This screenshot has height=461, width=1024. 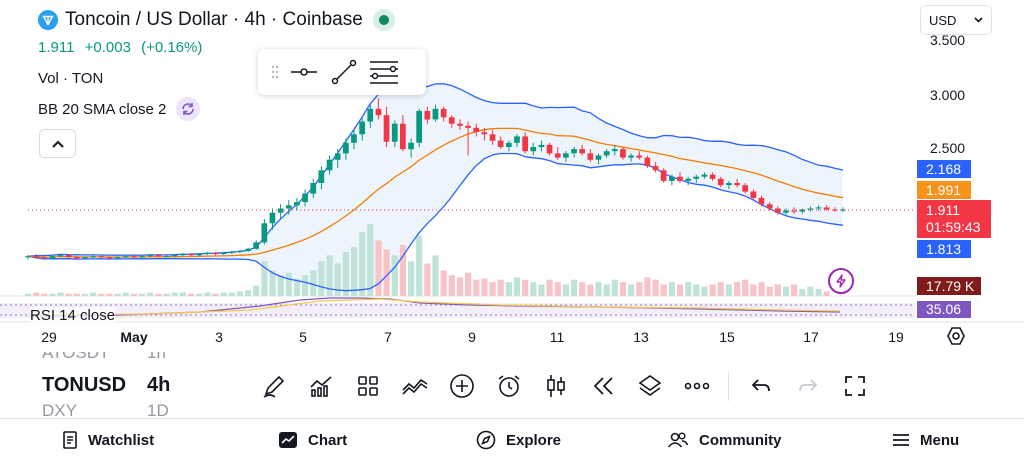 What do you see at coordinates (841, 281) in the screenshot?
I see `lightning-icon` at bounding box center [841, 281].